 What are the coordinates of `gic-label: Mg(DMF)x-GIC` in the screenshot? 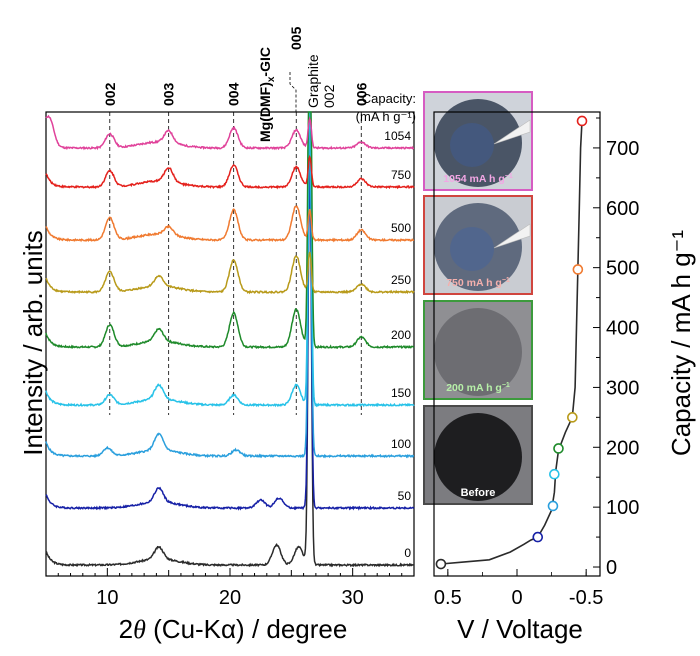 It's located at (267, 94).